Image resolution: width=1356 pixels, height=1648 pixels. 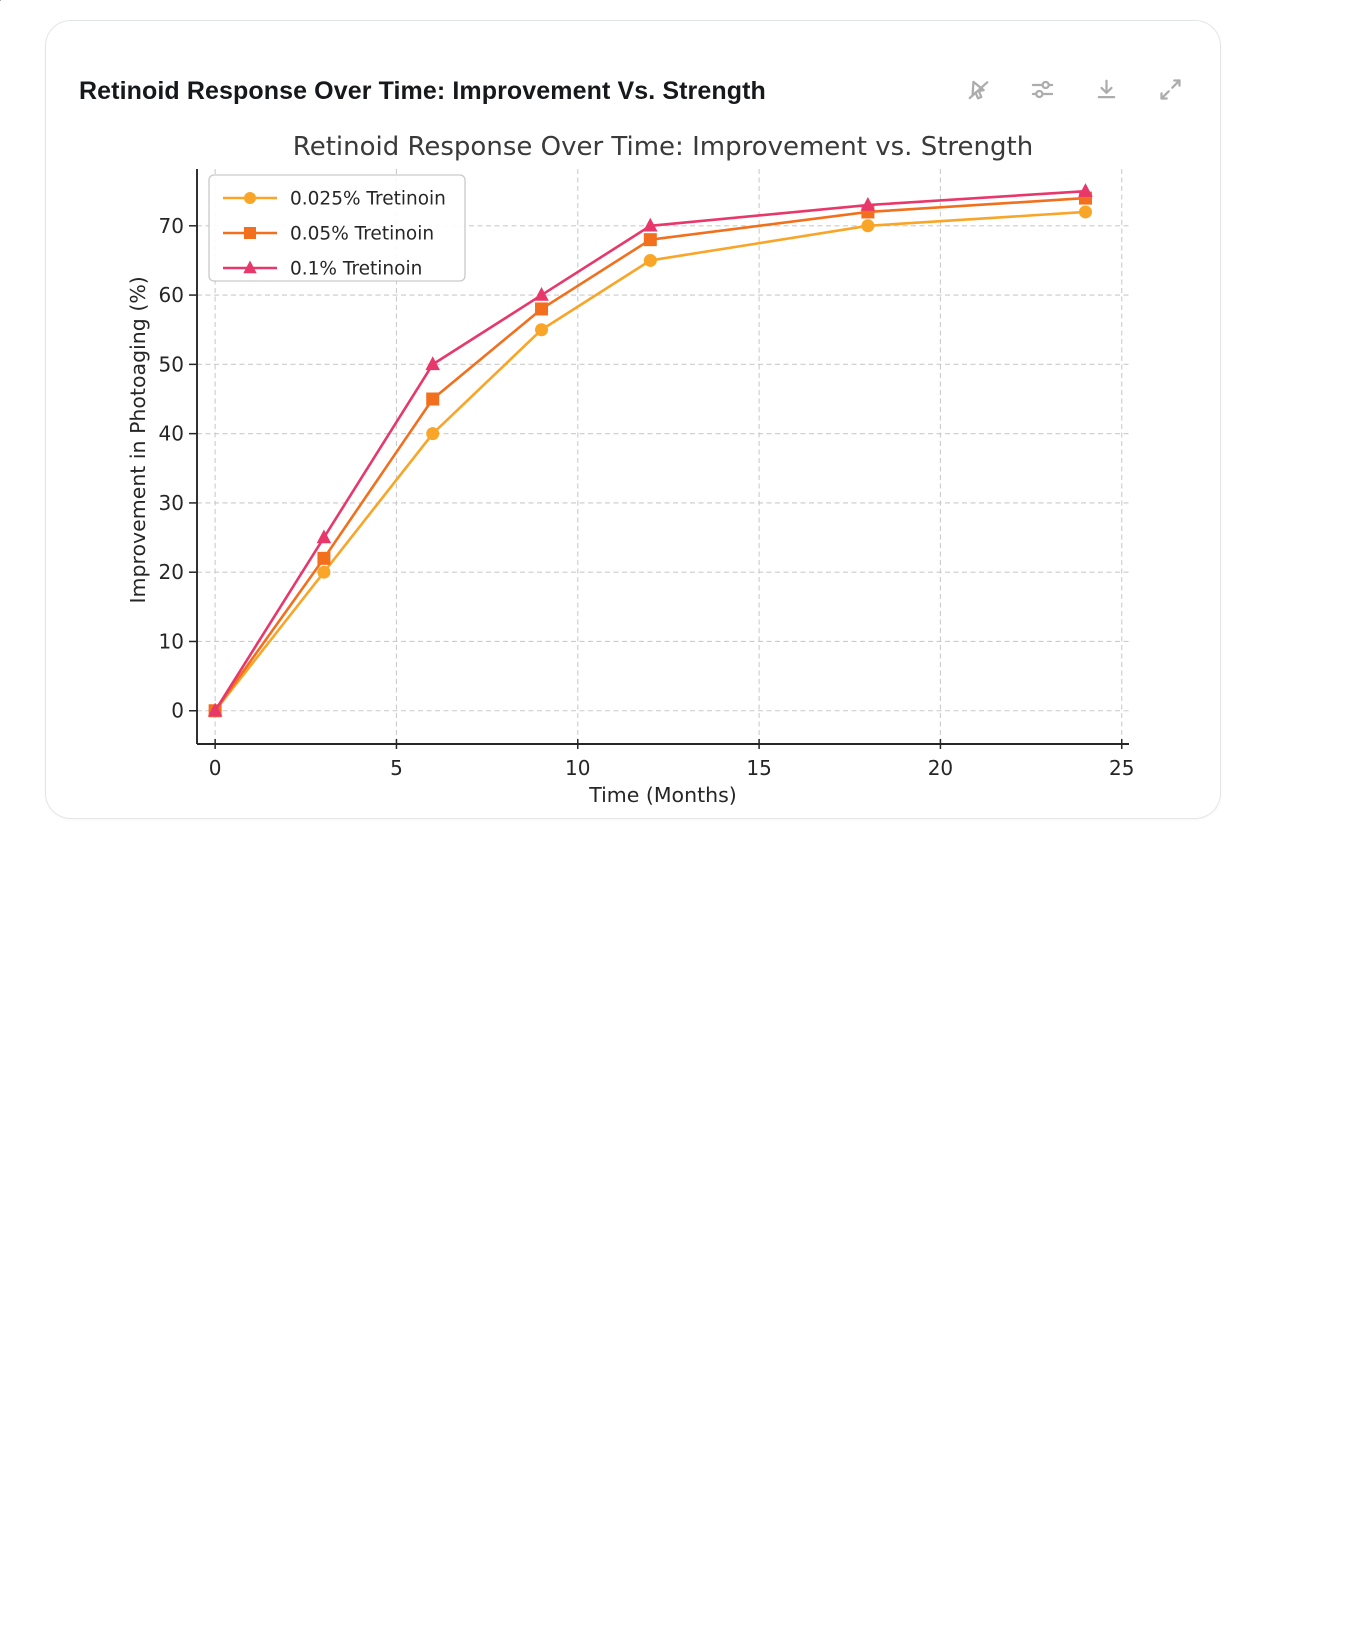 What do you see at coordinates (662, 795) in the screenshot?
I see `x-axis-label: Time (Months)` at bounding box center [662, 795].